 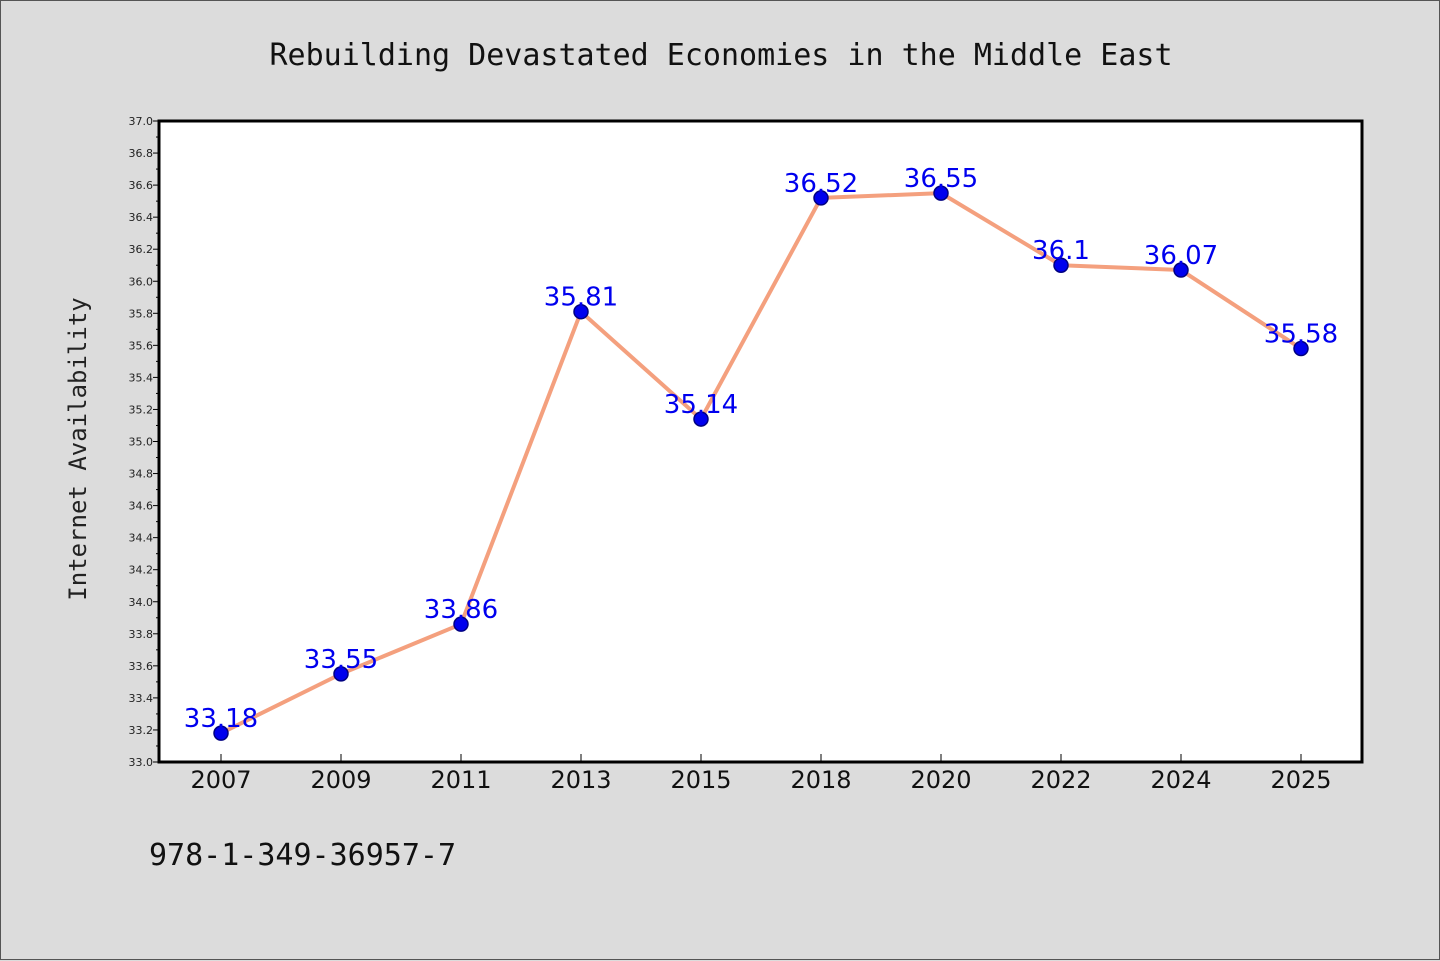 I want to click on x-tick-label: 2011, so click(x=460, y=780).